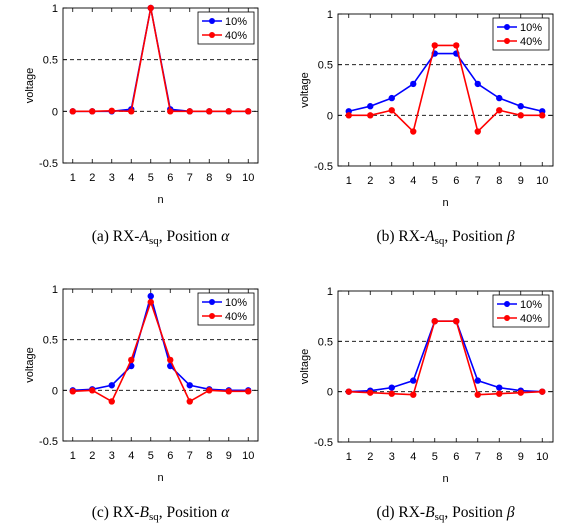 This screenshot has height=529, width=564. I want to click on x-tick-label: 7, so click(478, 457).